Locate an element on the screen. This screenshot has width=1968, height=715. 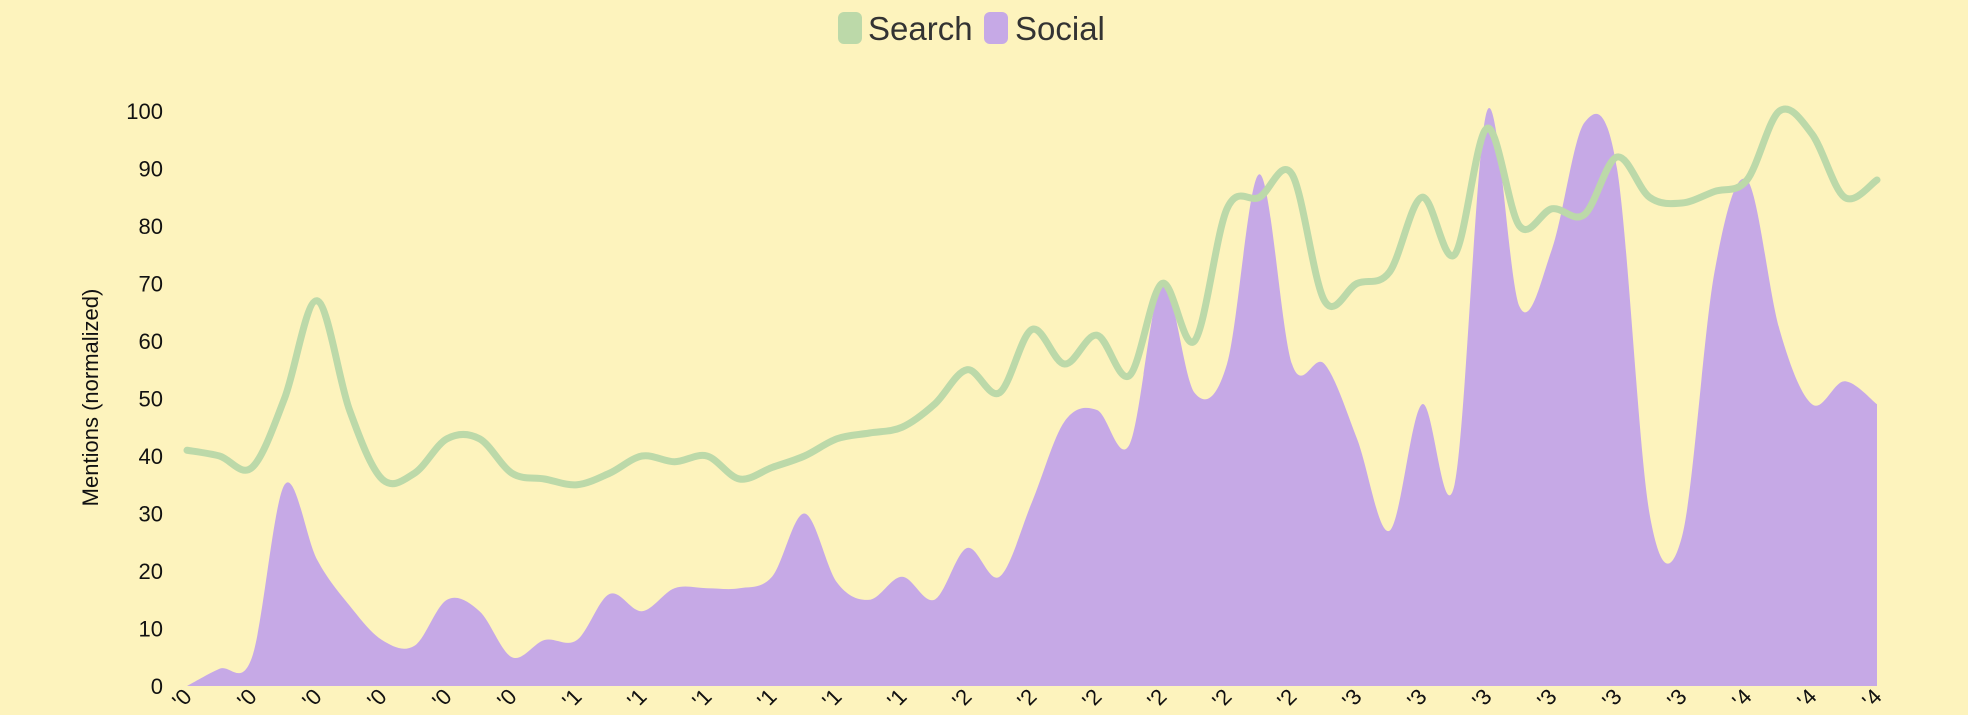
x-tick-label-19: '3 is located at coordinates (1416, 698).